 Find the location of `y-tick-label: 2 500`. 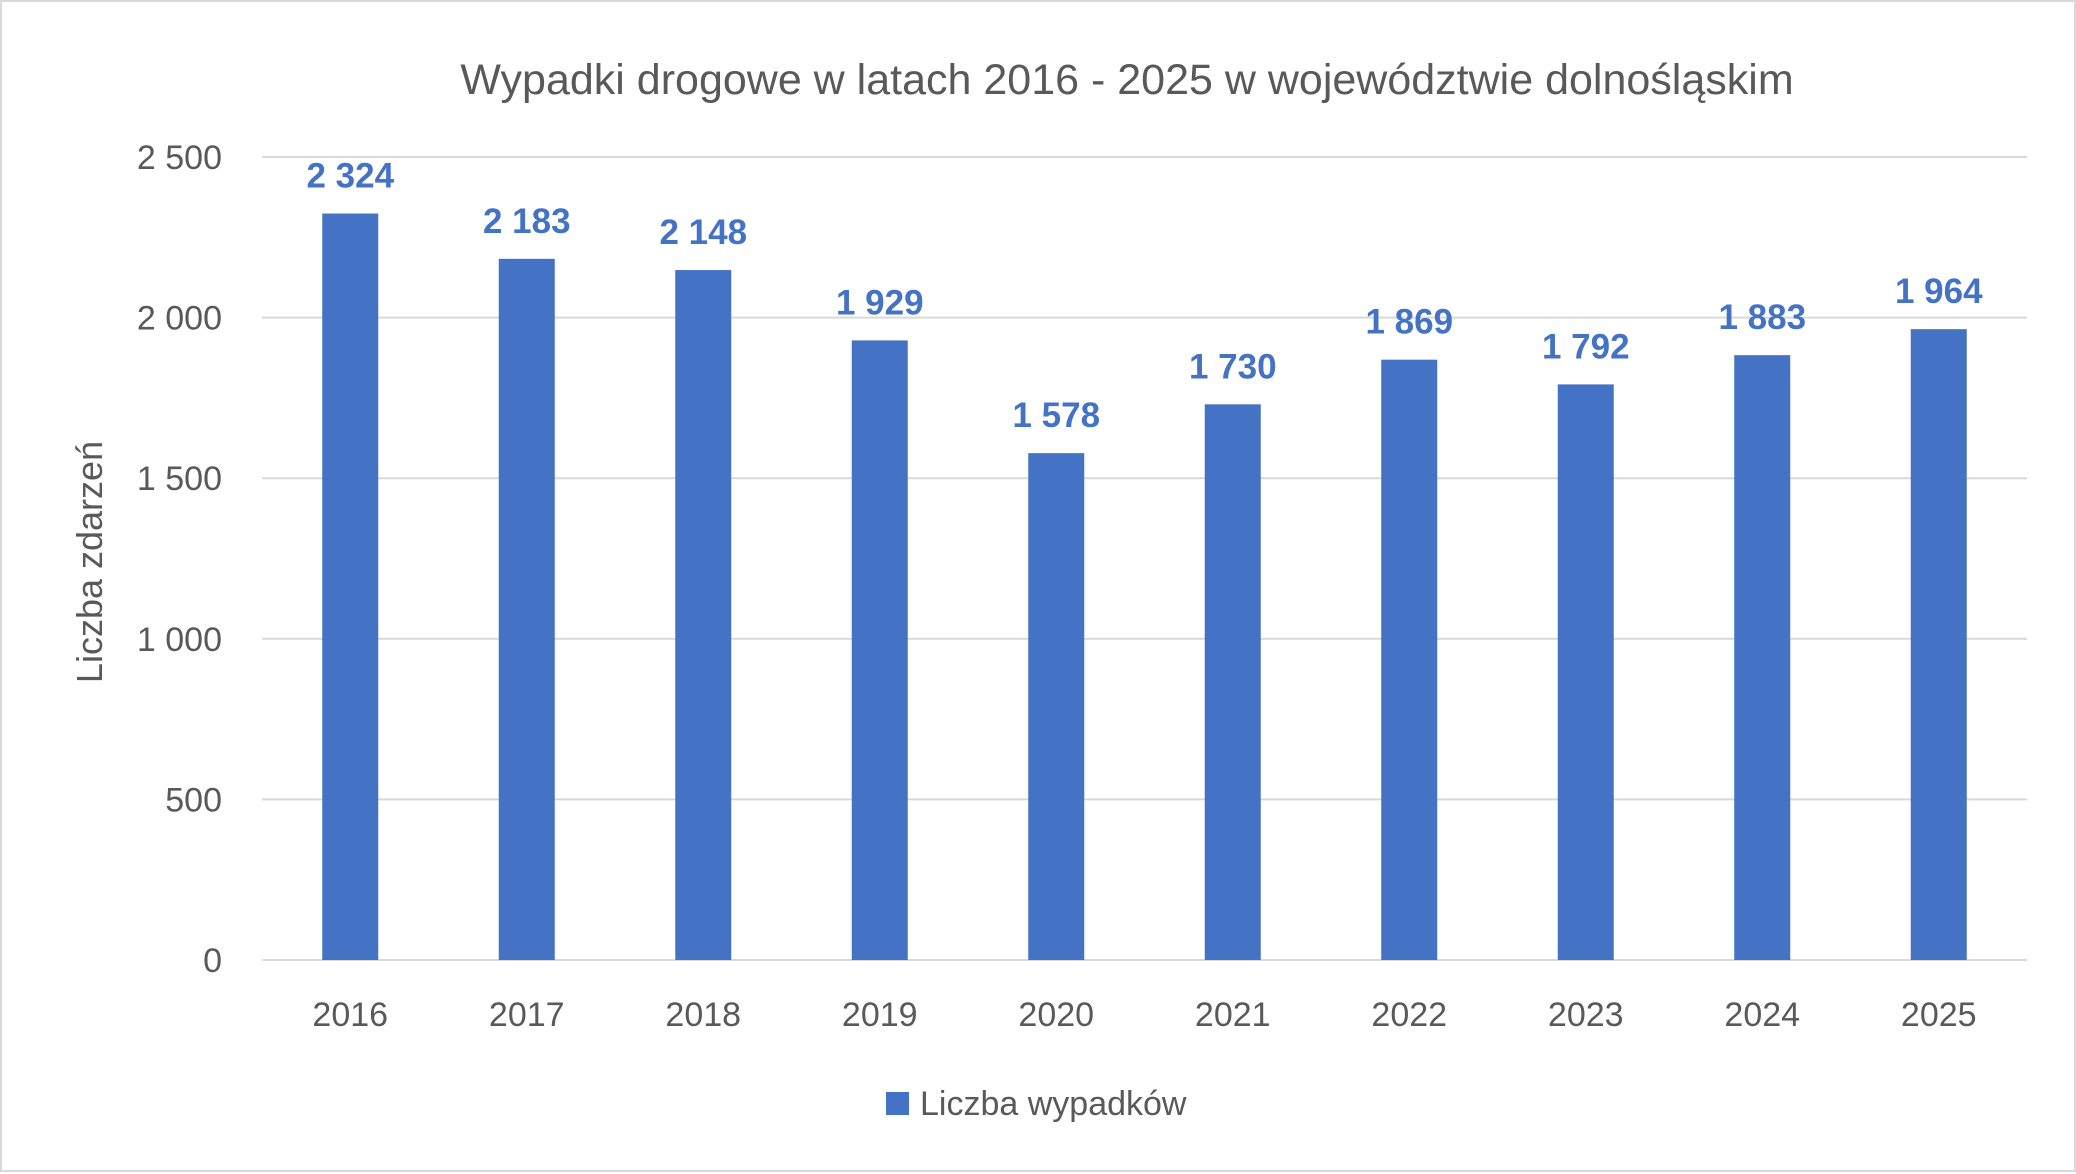

y-tick-label: 2 500 is located at coordinates (179, 158).